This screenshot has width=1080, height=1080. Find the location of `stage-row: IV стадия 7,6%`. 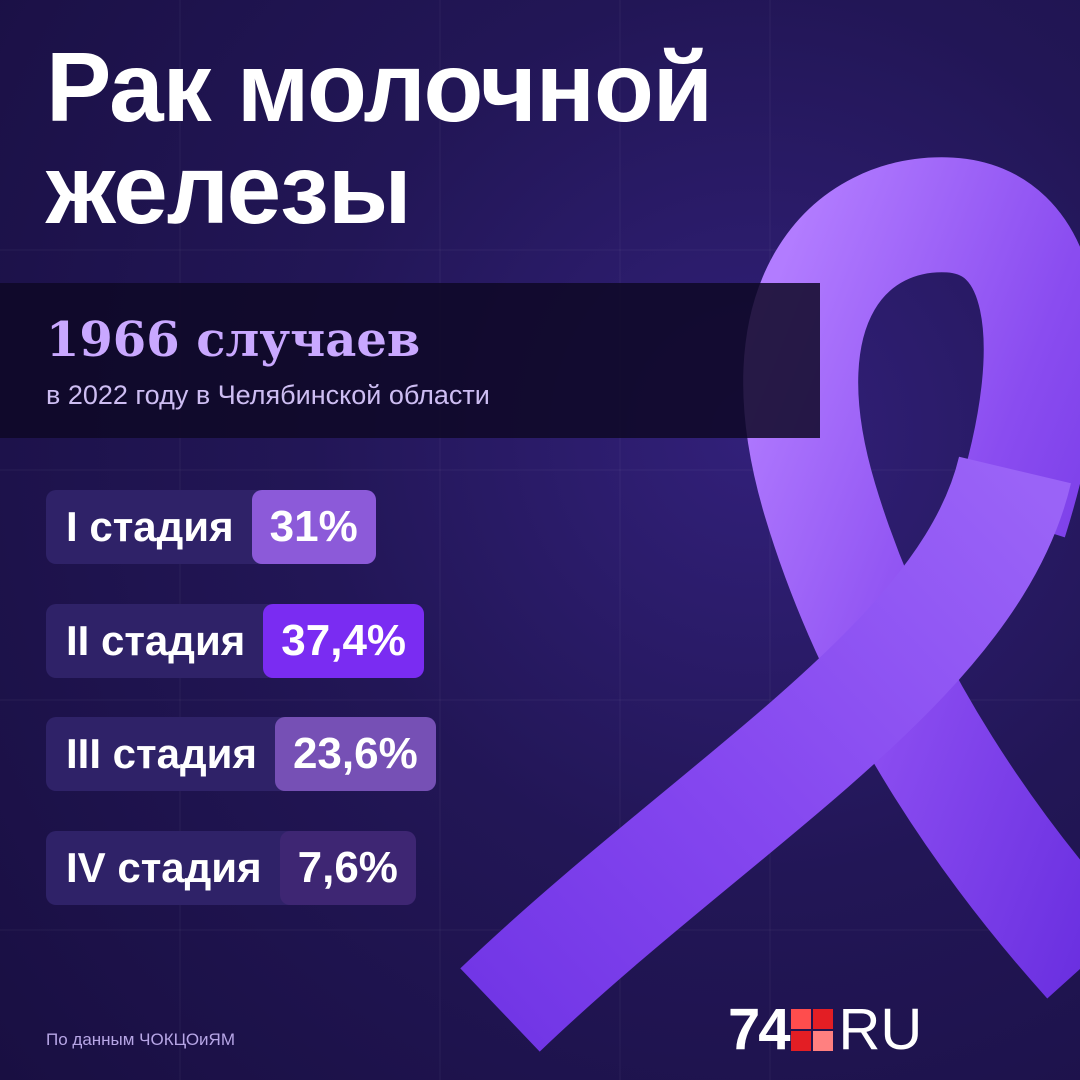

stage-row: IV стадия 7,6% is located at coordinates (231, 867).